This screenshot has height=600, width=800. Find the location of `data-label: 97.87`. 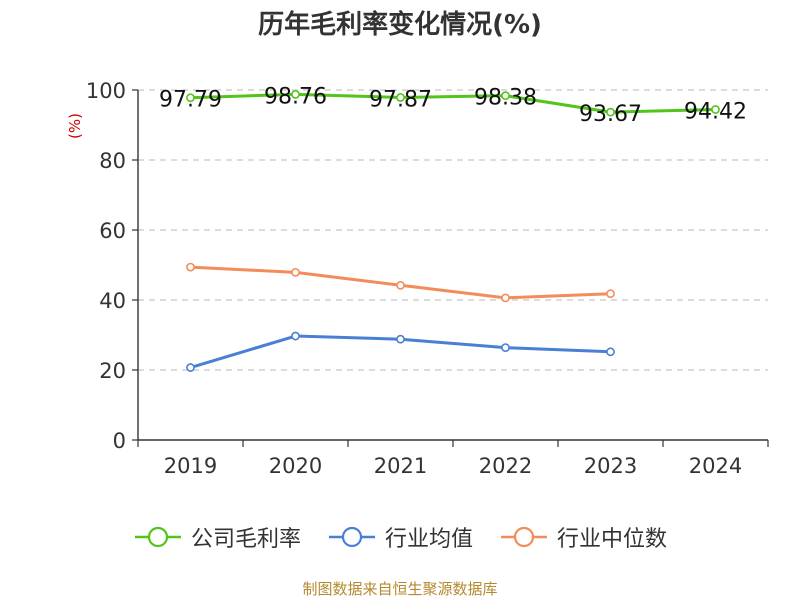

data-label: 97.87 is located at coordinates (400, 99).